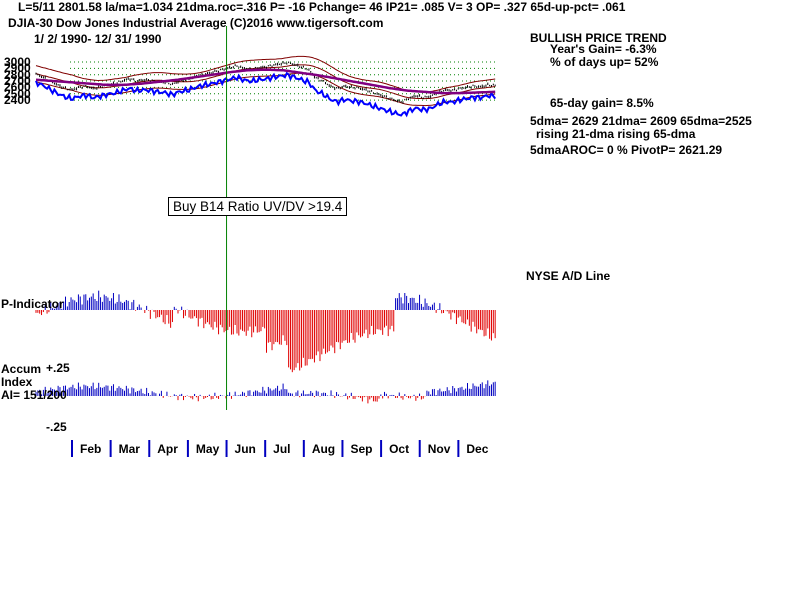  I want to click on y-tick-label-2500: 2500, so click(17, 93).